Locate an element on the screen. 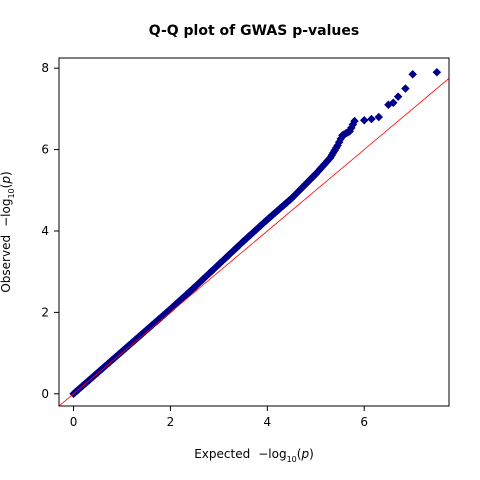 The image size is (480, 480). x-axis: 0 2 4 6 is located at coordinates (219, 417).